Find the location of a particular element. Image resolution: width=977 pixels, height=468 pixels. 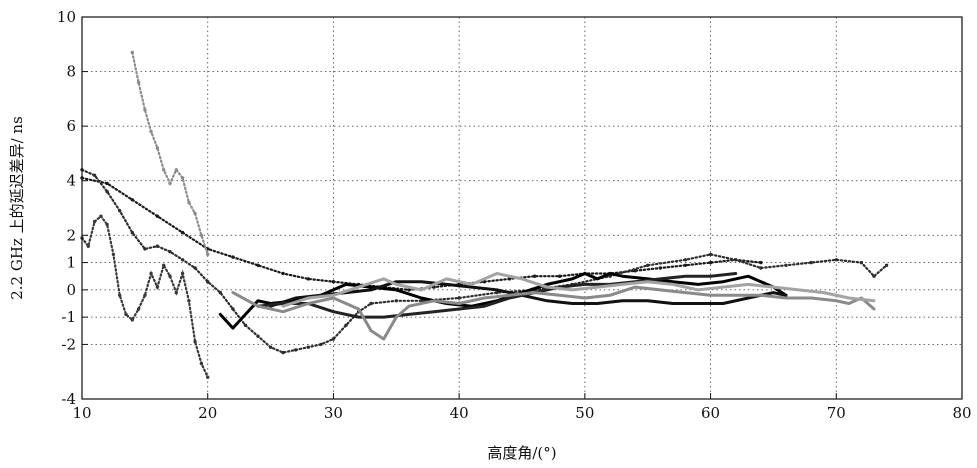

x-tick-label: 20 is located at coordinates (207, 413).